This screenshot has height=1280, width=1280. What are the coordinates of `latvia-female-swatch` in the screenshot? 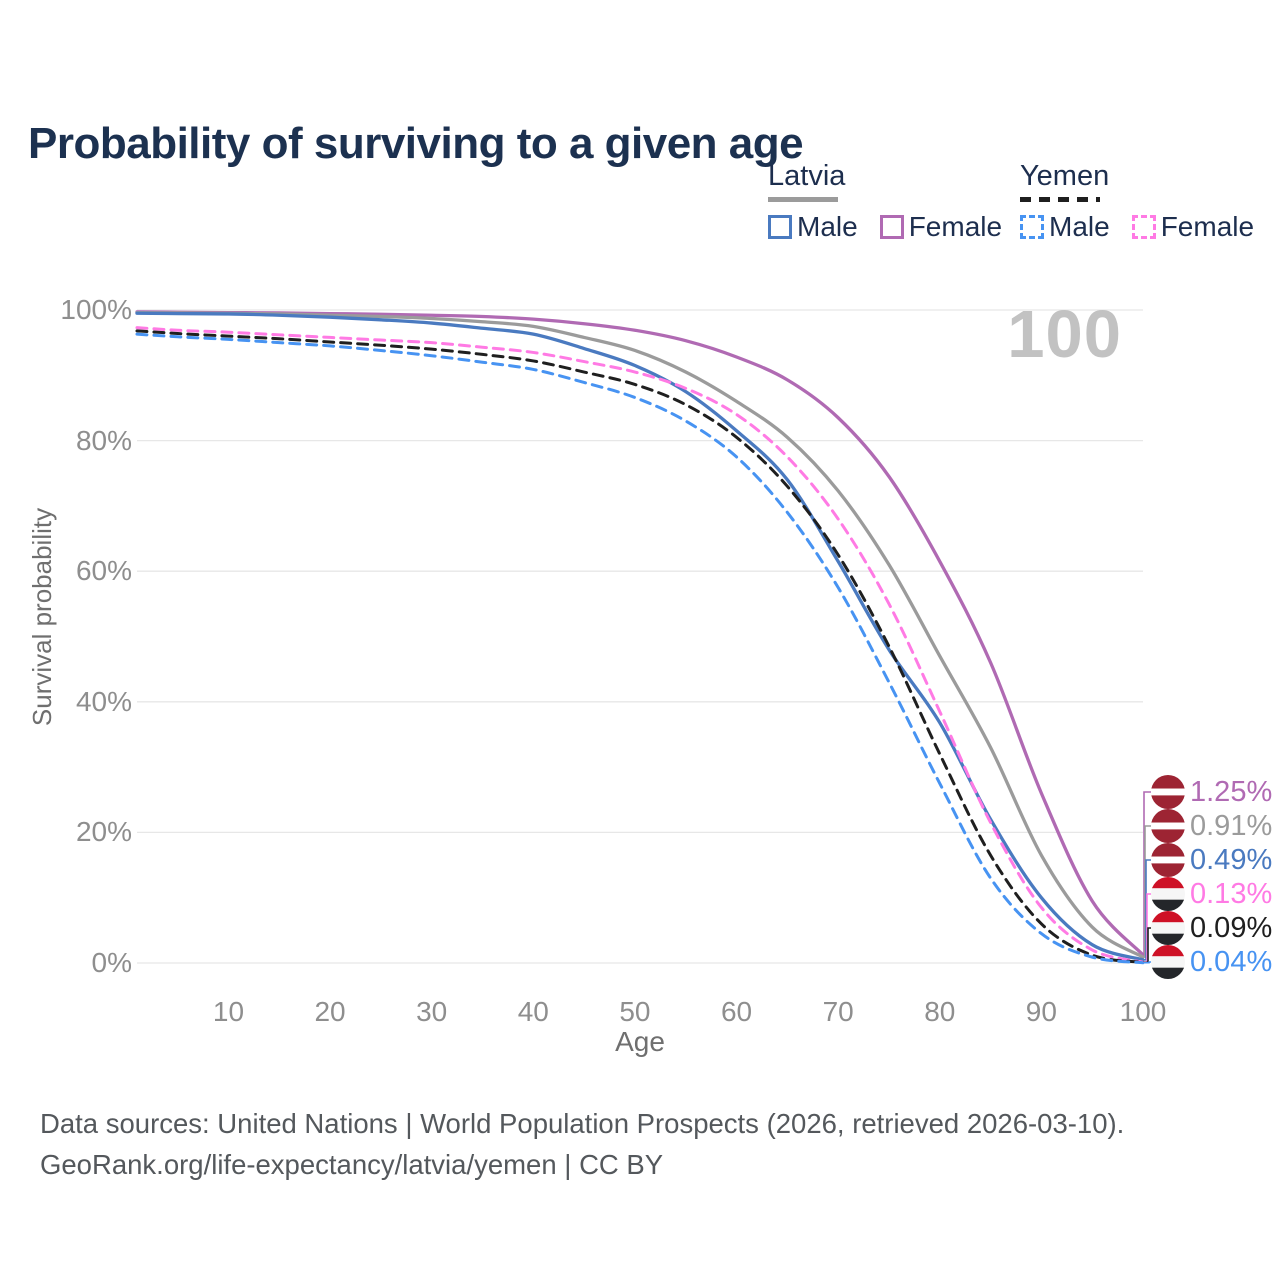 It's located at (891, 227).